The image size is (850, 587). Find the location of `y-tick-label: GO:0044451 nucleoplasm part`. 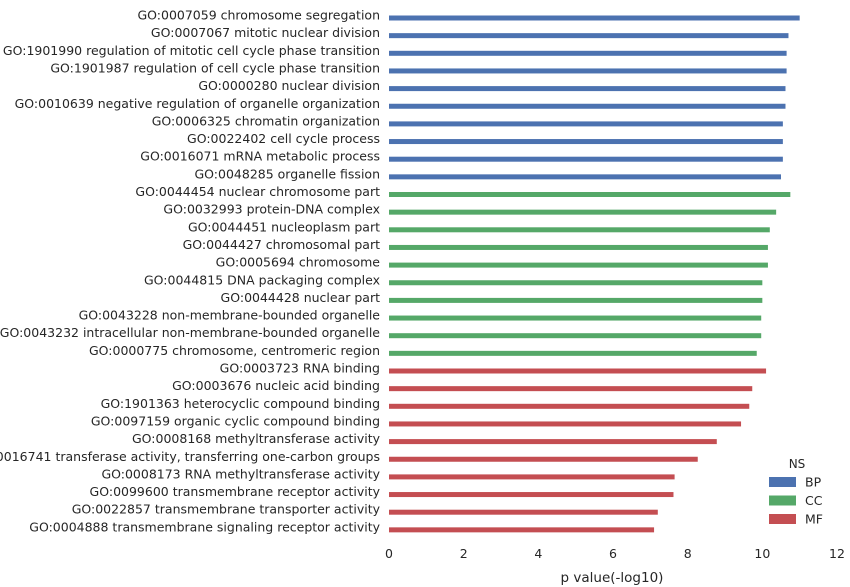

y-tick-label: GO:0044451 nucleoplasm part is located at coordinates (284, 226).